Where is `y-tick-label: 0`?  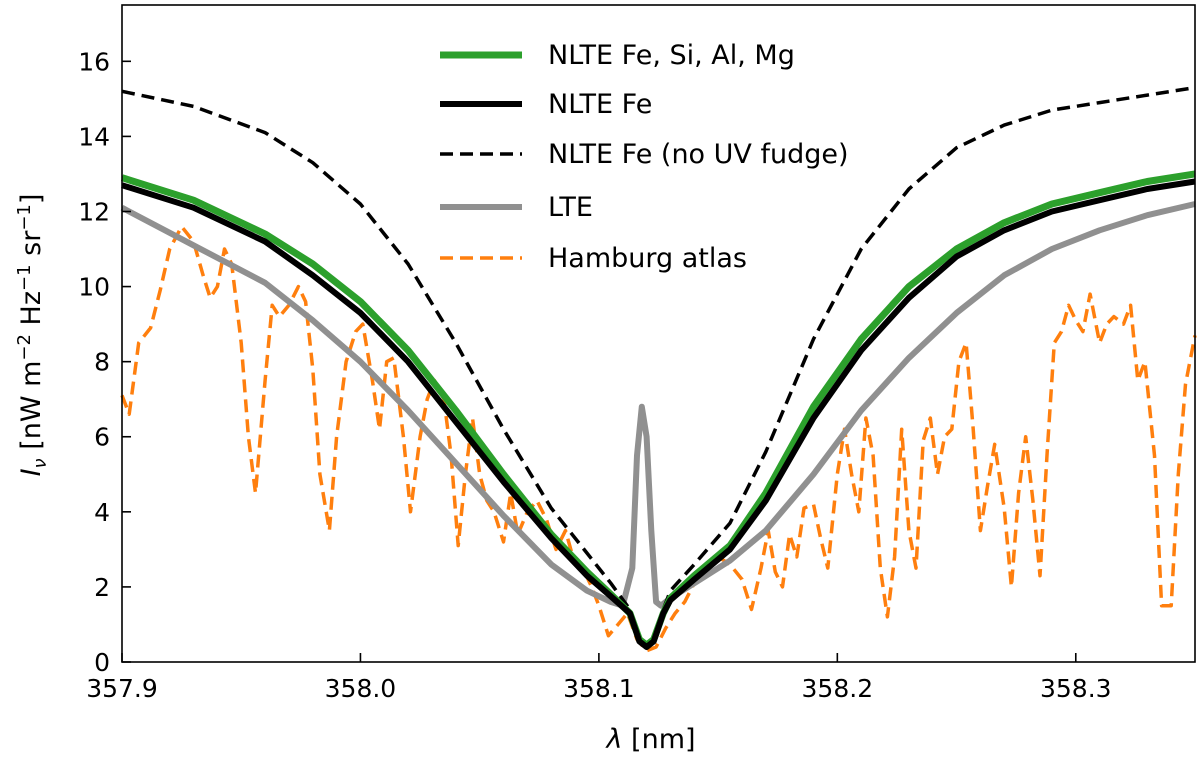
y-tick-label: 0 is located at coordinates (102, 662).